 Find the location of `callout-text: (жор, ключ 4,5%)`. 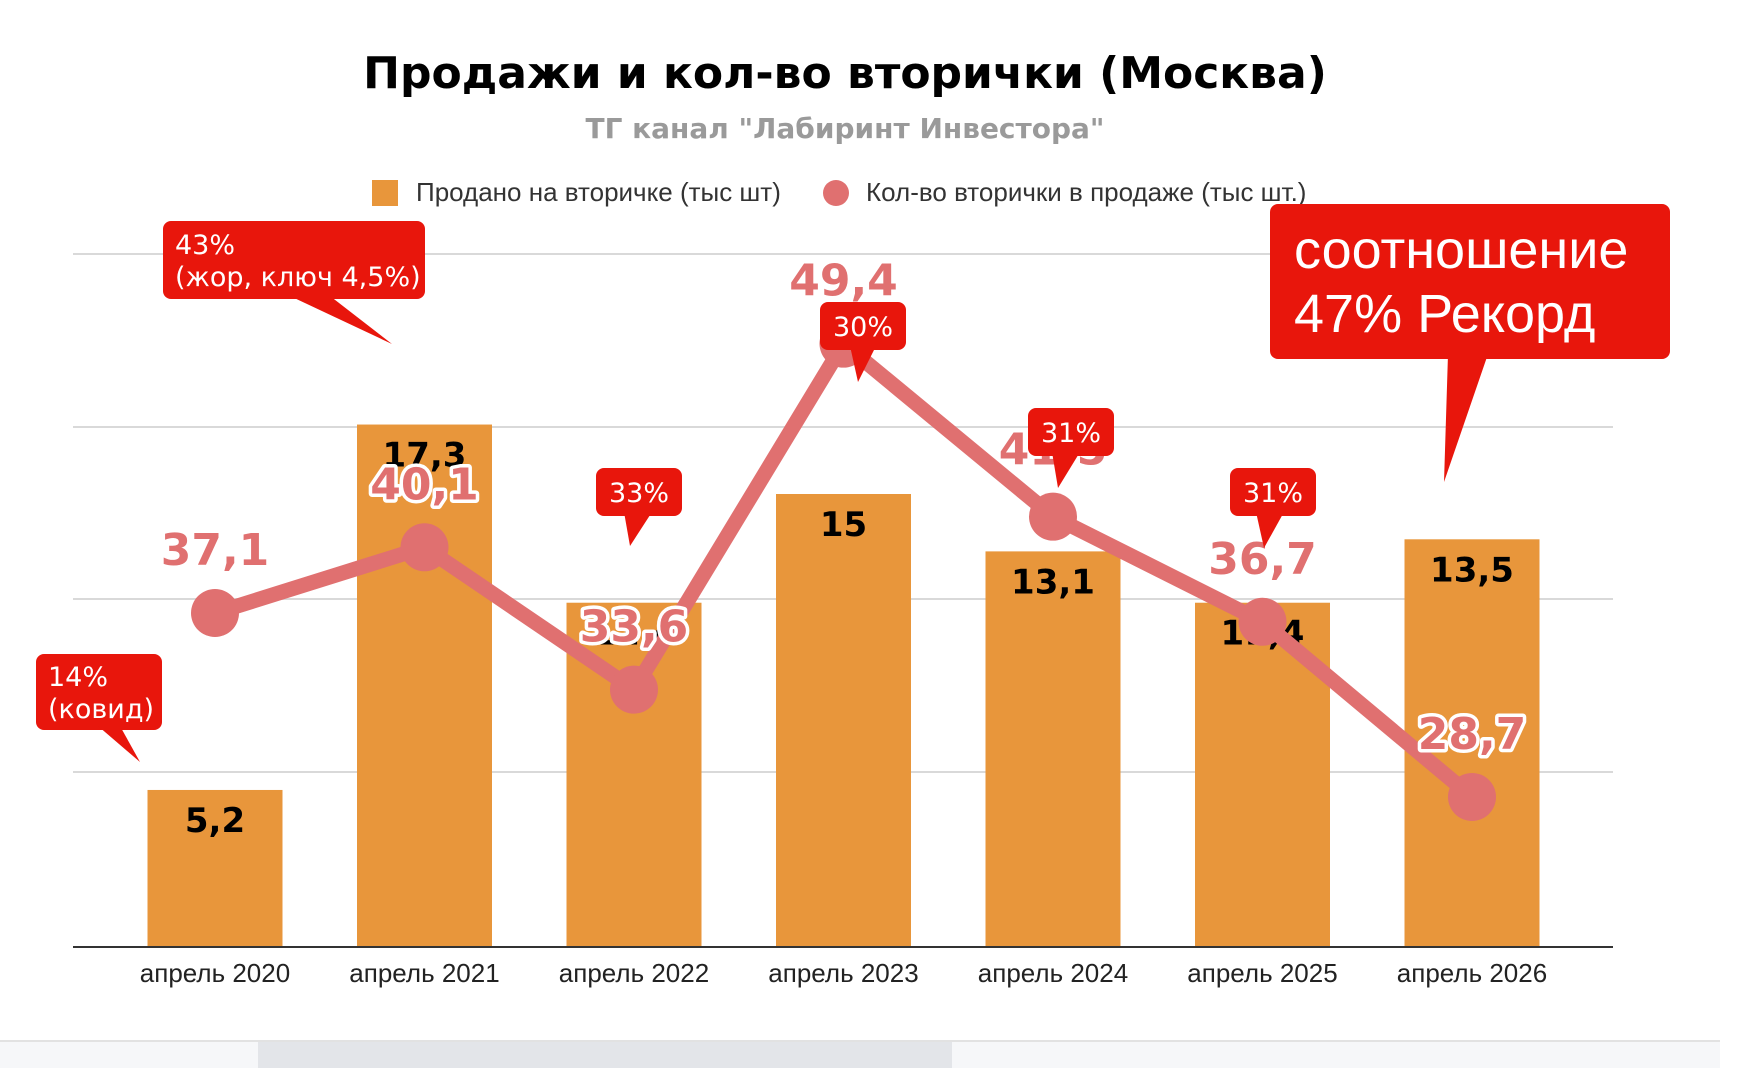

callout-text: (жор, ключ 4,5%) is located at coordinates (298, 277).